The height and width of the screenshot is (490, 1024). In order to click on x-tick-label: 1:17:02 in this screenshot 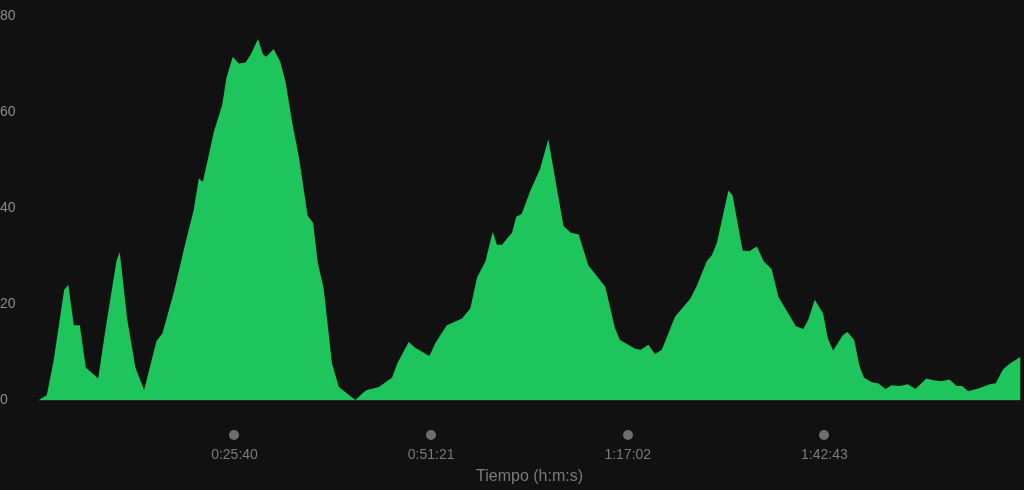, I will do `click(628, 454)`.